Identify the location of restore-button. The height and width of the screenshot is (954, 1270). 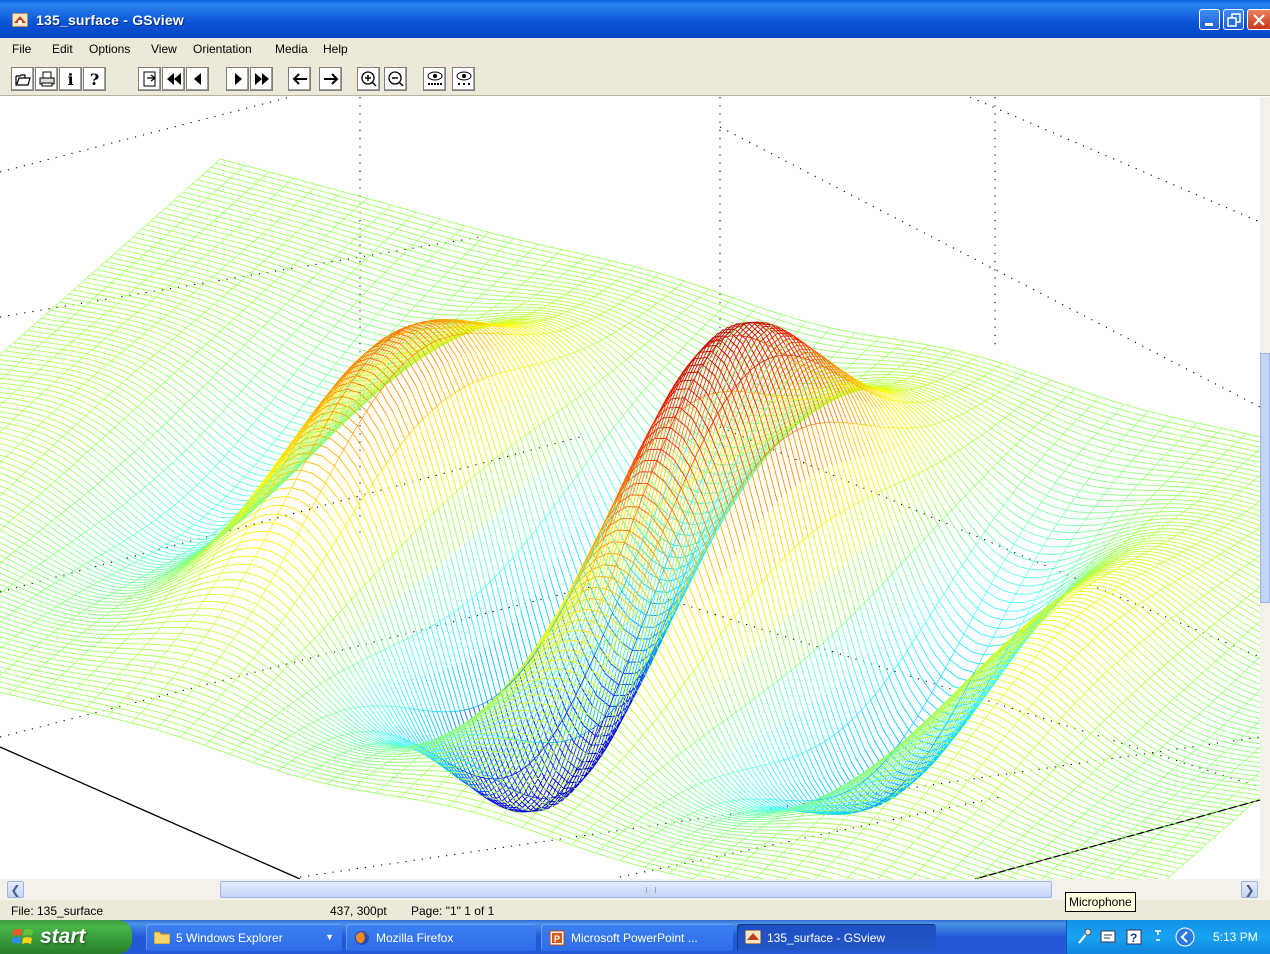
(1233, 19).